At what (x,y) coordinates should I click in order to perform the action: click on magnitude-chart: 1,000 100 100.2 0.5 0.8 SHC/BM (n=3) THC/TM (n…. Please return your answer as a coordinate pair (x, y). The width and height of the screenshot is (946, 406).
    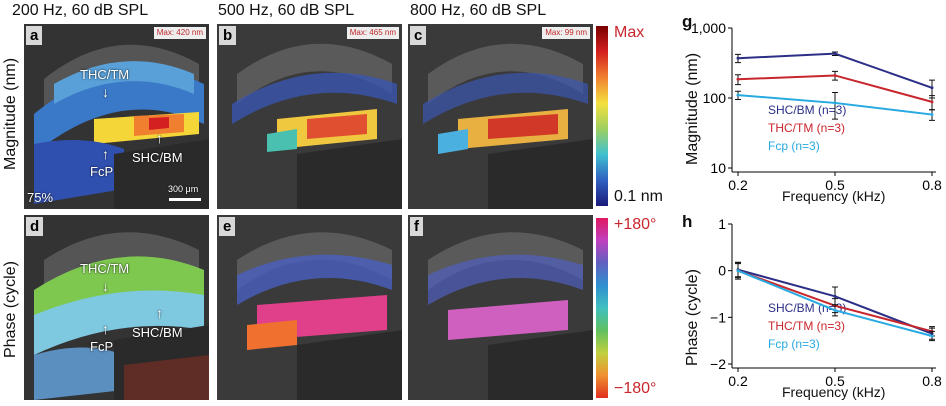
    Looking at the image, I should click on (816, 106).